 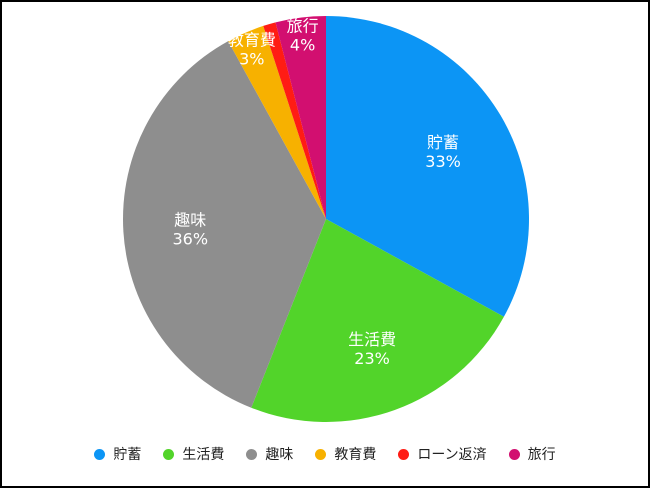 What do you see at coordinates (190, 239) in the screenshot?
I see `slice-value-label: 36%` at bounding box center [190, 239].